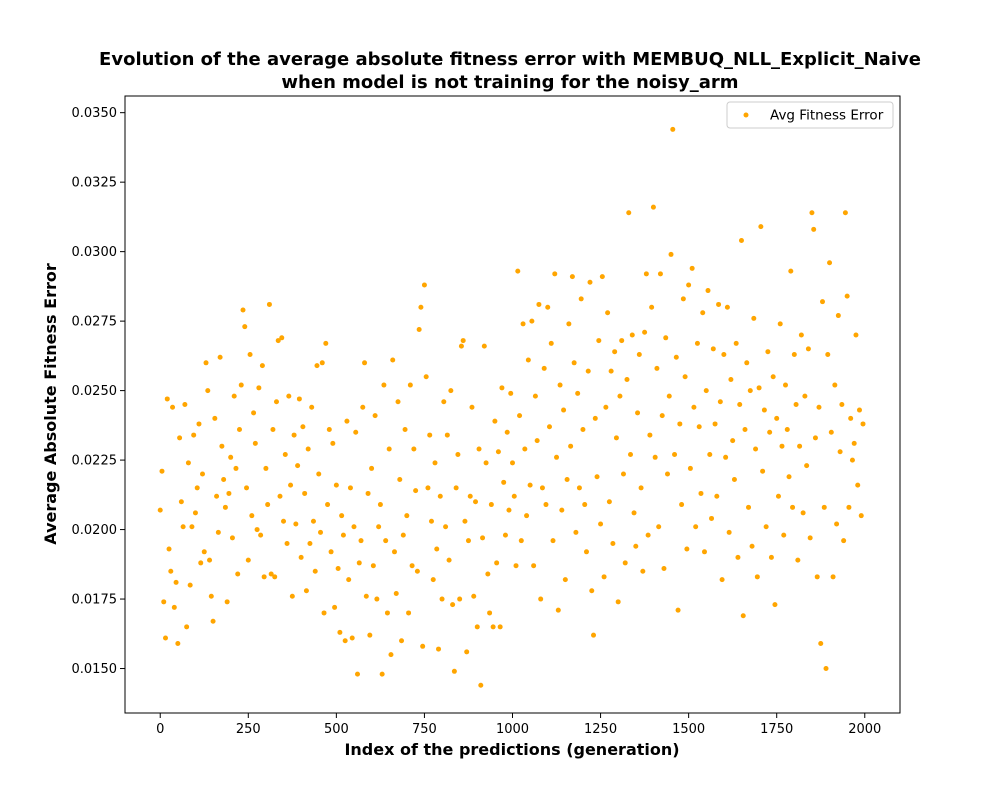  Describe the element at coordinates (95, 183) in the screenshot. I see `y-tick-label: 0.0325` at that location.